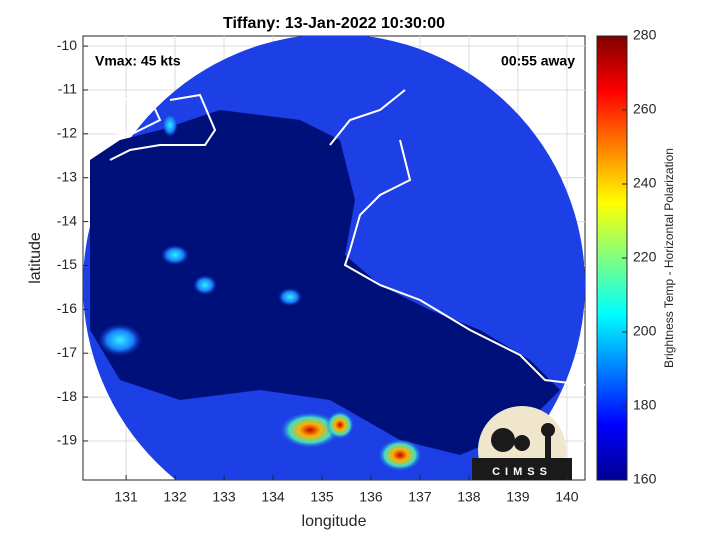 The image size is (720, 545). What do you see at coordinates (538, 61) in the screenshot?
I see `annotation: 00:55 away` at bounding box center [538, 61].